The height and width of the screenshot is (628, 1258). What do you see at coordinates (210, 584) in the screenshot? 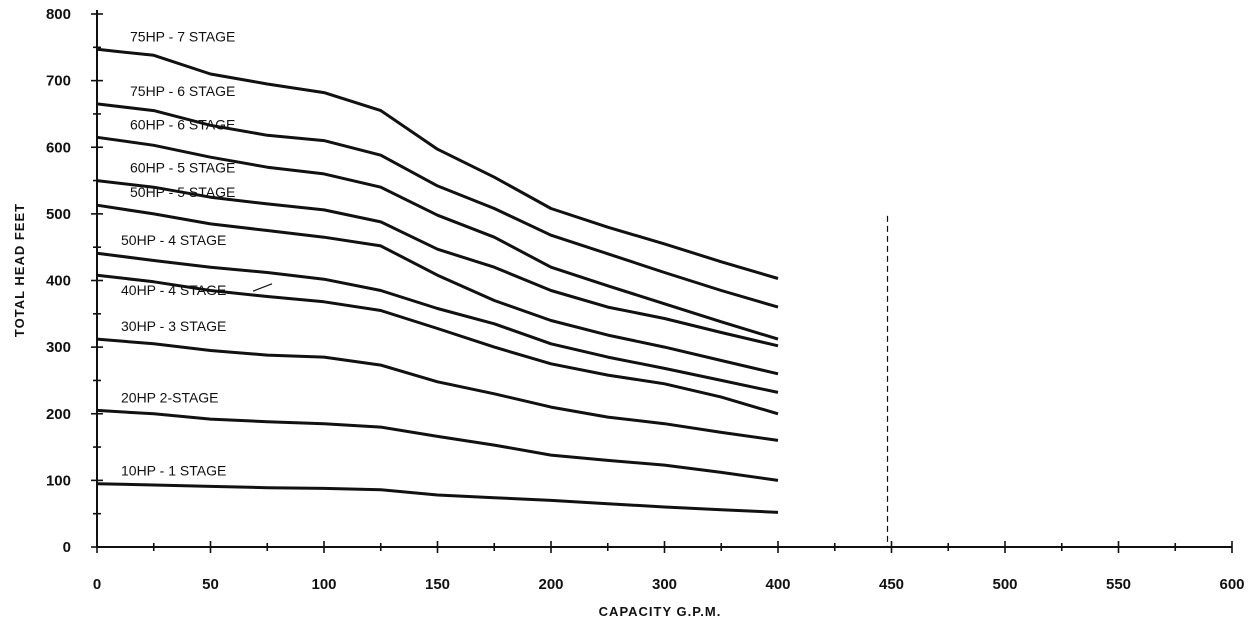
I see `x-tick-label: 50` at bounding box center [210, 584].